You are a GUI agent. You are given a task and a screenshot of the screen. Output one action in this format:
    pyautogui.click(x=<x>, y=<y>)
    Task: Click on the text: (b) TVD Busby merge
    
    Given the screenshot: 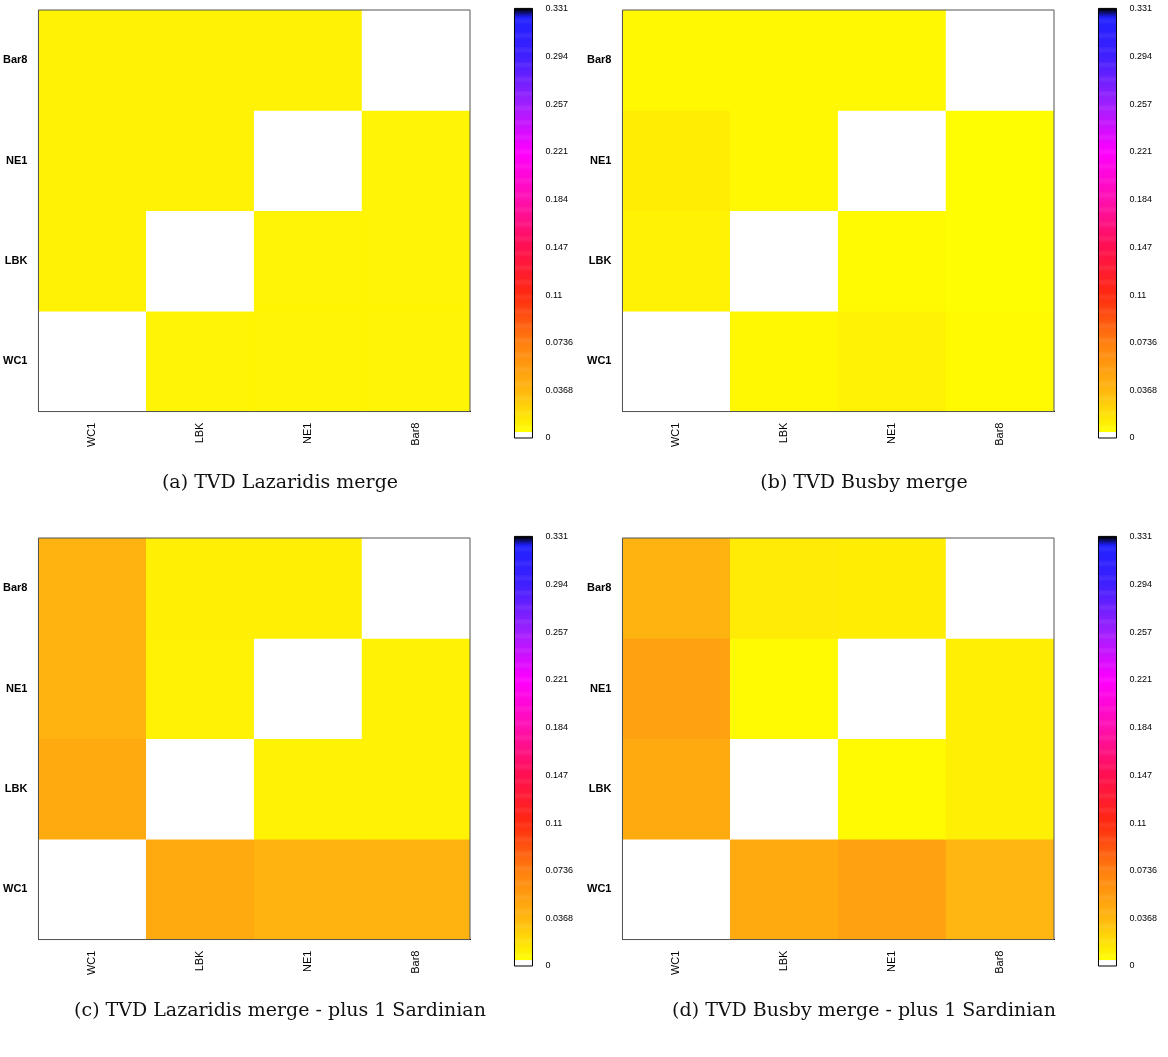 What is the action you would take?
    pyautogui.click(x=864, y=481)
    